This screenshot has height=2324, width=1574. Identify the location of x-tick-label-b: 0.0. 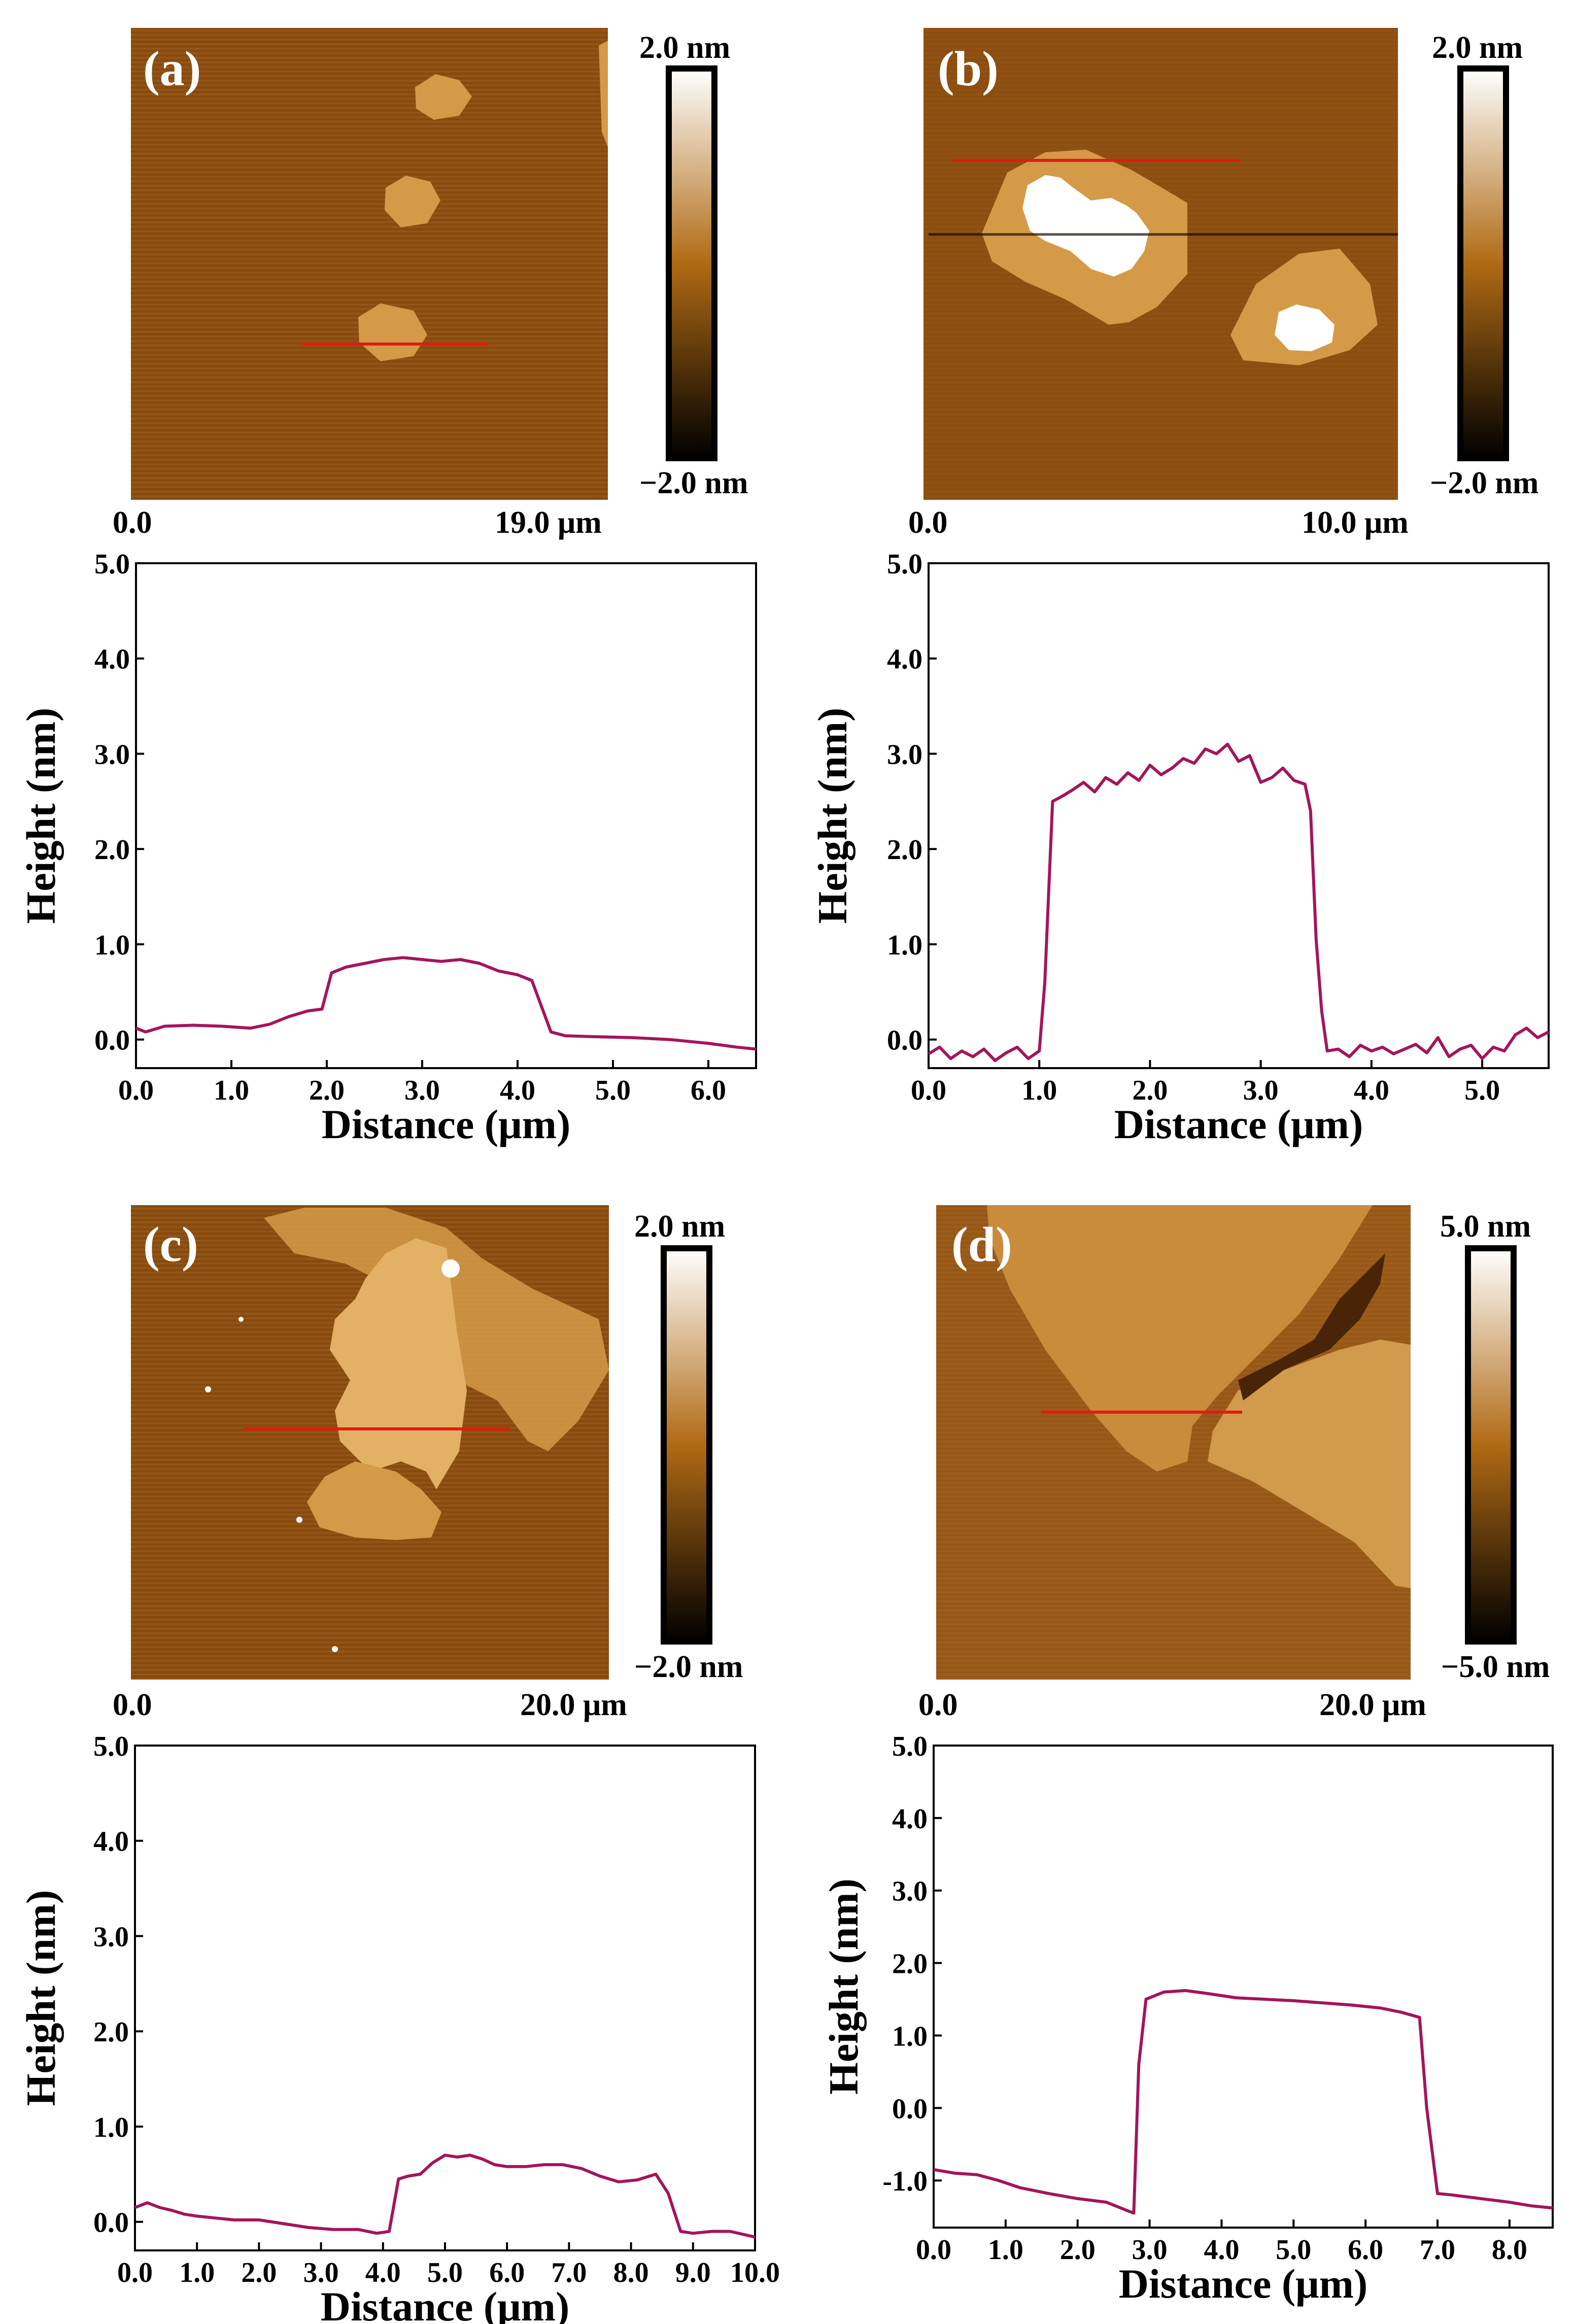
(929, 1090).